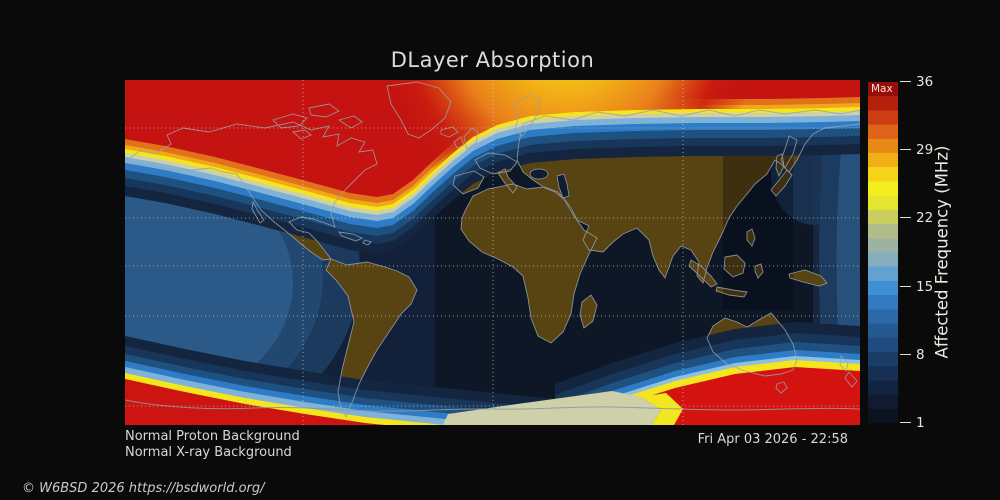  What do you see at coordinates (492, 405) in the screenshot?
I see `antarctica-coastline` at bounding box center [492, 405].